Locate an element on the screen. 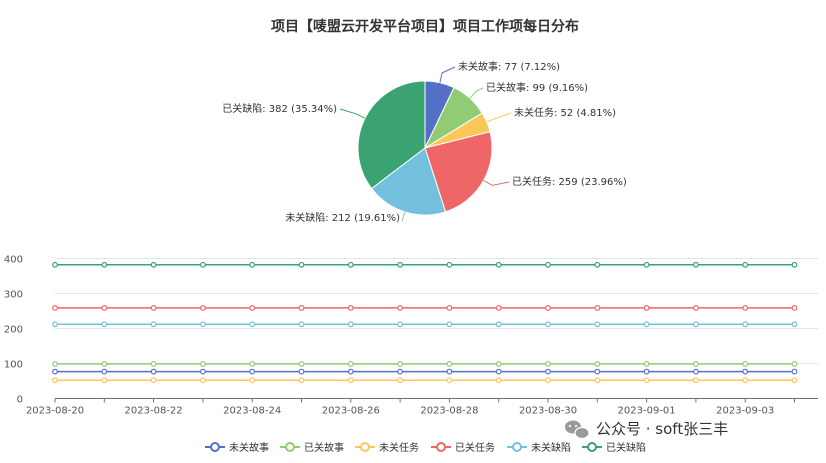 Image resolution: width=826 pixels, height=463 pixels. legend-item: 未关任务 is located at coordinates (387, 447).